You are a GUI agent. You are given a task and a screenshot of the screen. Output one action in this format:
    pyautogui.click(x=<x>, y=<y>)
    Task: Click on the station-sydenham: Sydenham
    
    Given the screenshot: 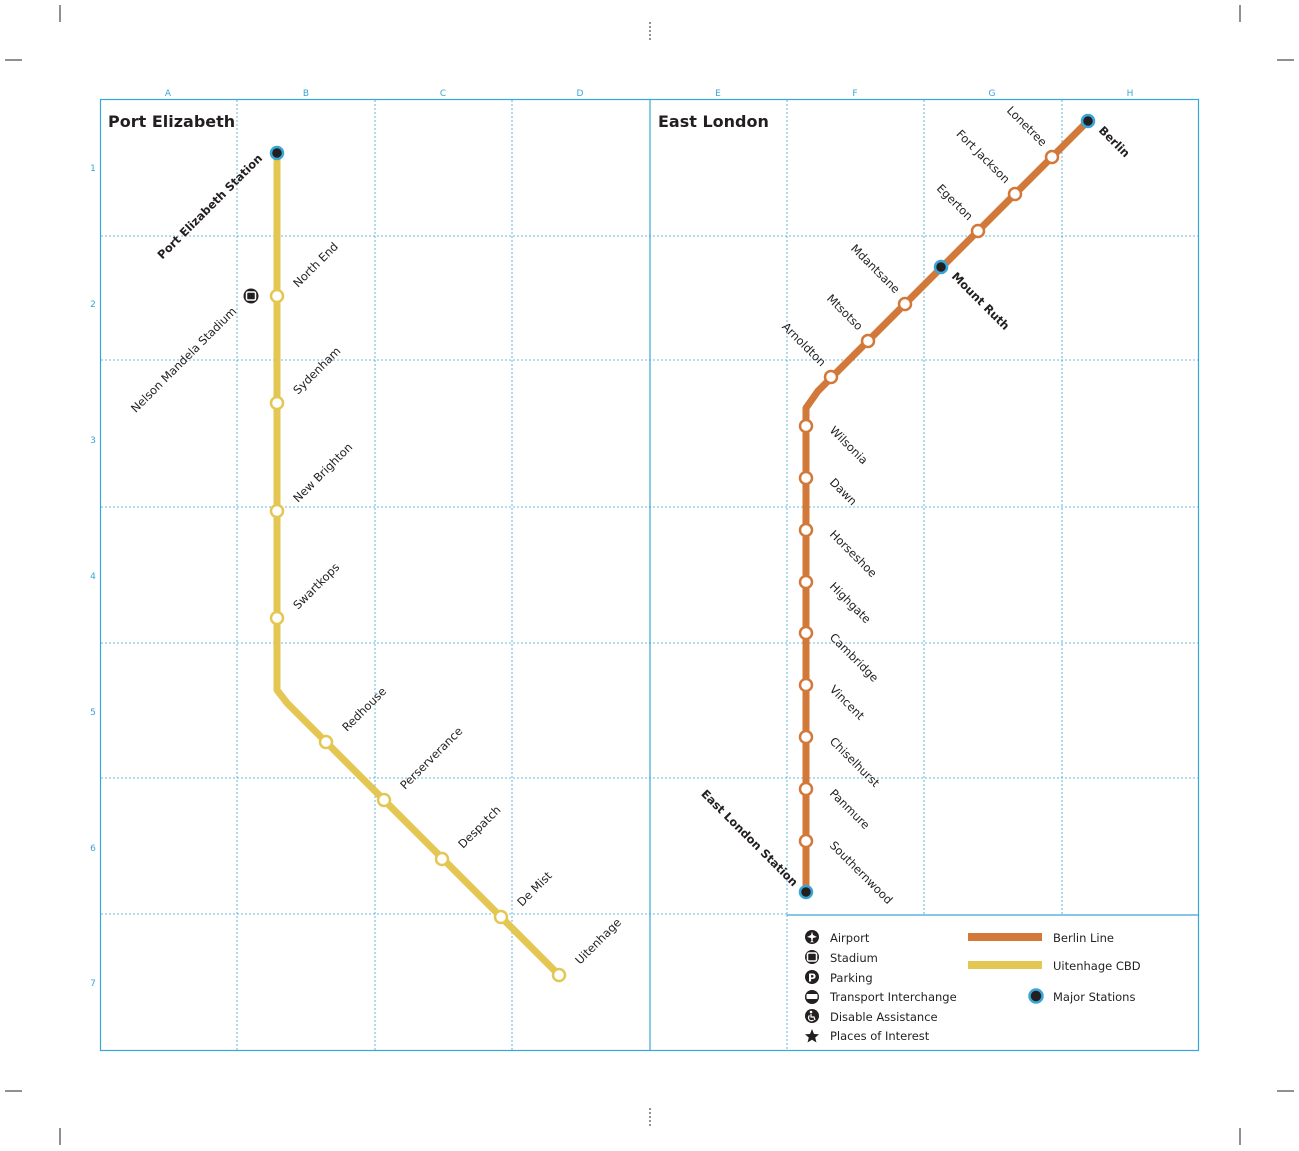 What is the action you would take?
    pyautogui.click(x=306, y=377)
    